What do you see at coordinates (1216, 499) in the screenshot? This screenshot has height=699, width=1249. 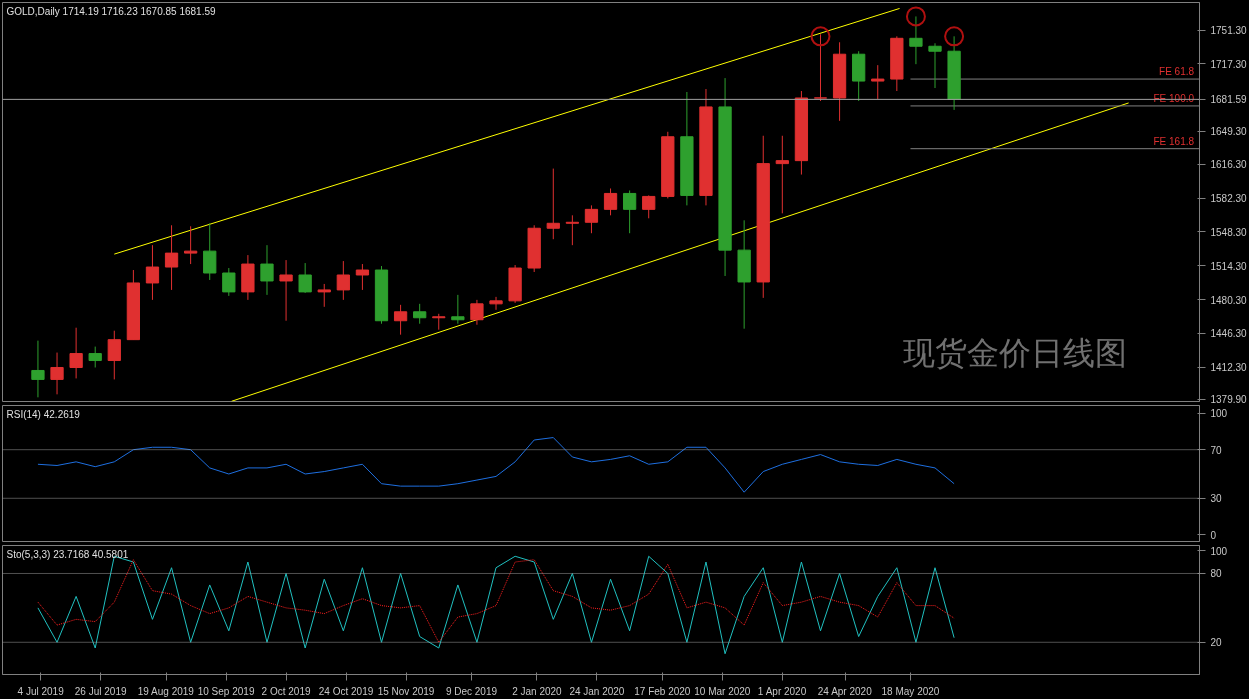 I see `y-tick-label: 30` at bounding box center [1216, 499].